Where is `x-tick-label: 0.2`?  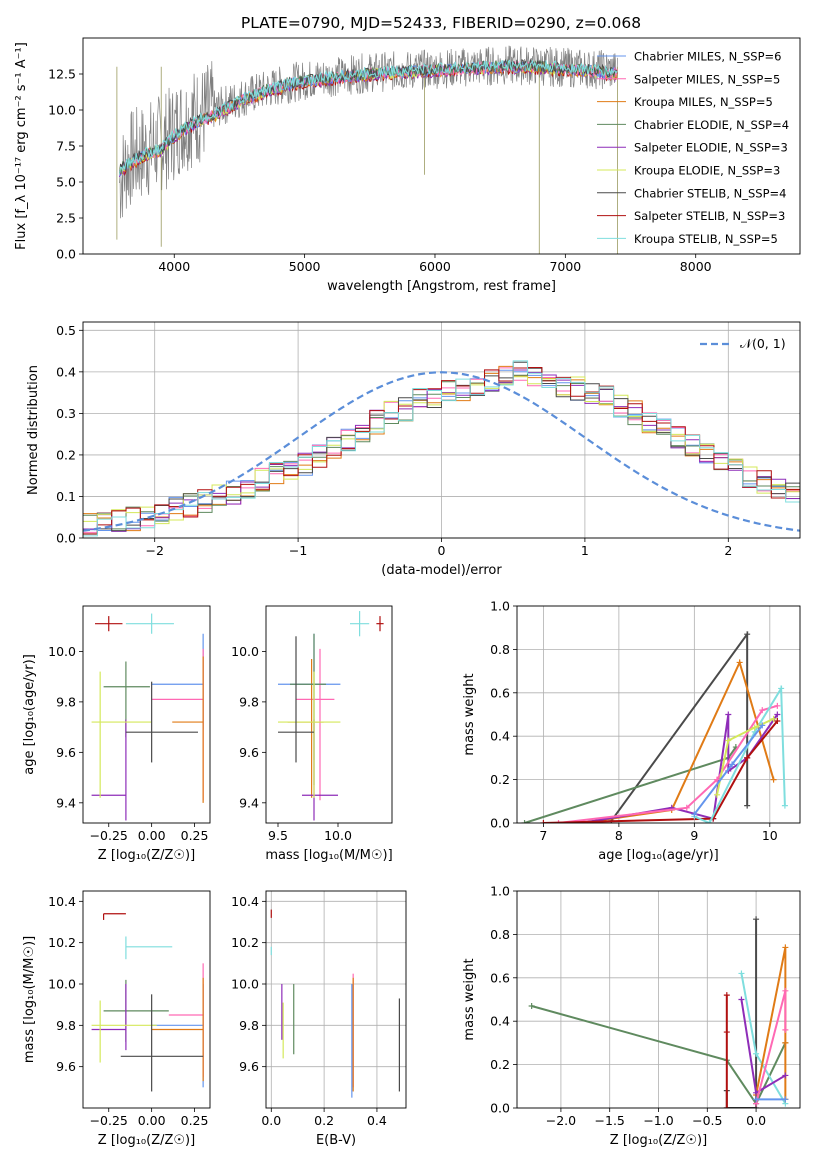 x-tick-label: 0.2 is located at coordinates (324, 1120).